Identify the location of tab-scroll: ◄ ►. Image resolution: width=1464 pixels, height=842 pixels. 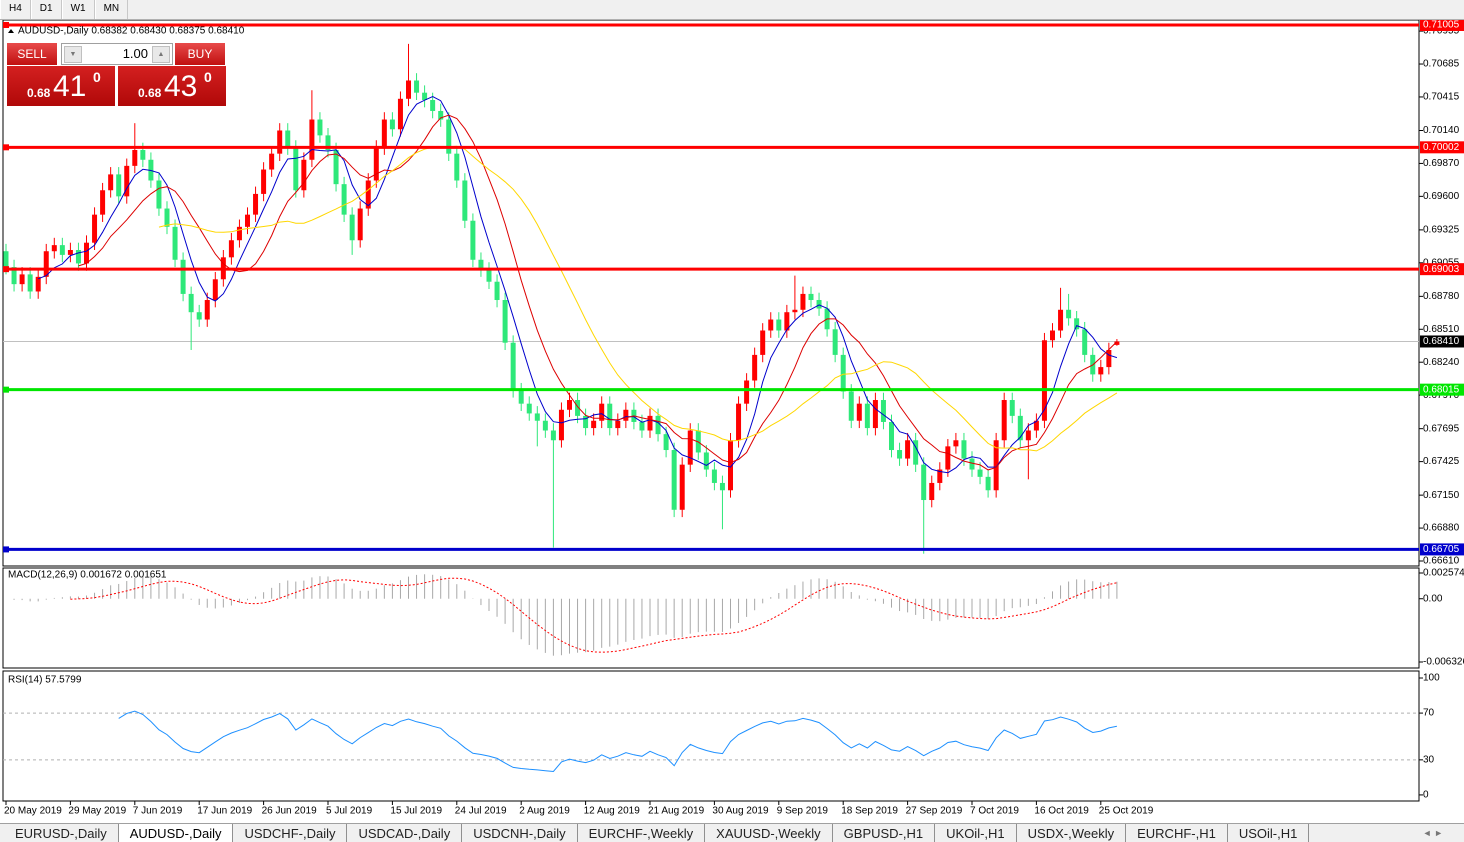
(1432, 833).